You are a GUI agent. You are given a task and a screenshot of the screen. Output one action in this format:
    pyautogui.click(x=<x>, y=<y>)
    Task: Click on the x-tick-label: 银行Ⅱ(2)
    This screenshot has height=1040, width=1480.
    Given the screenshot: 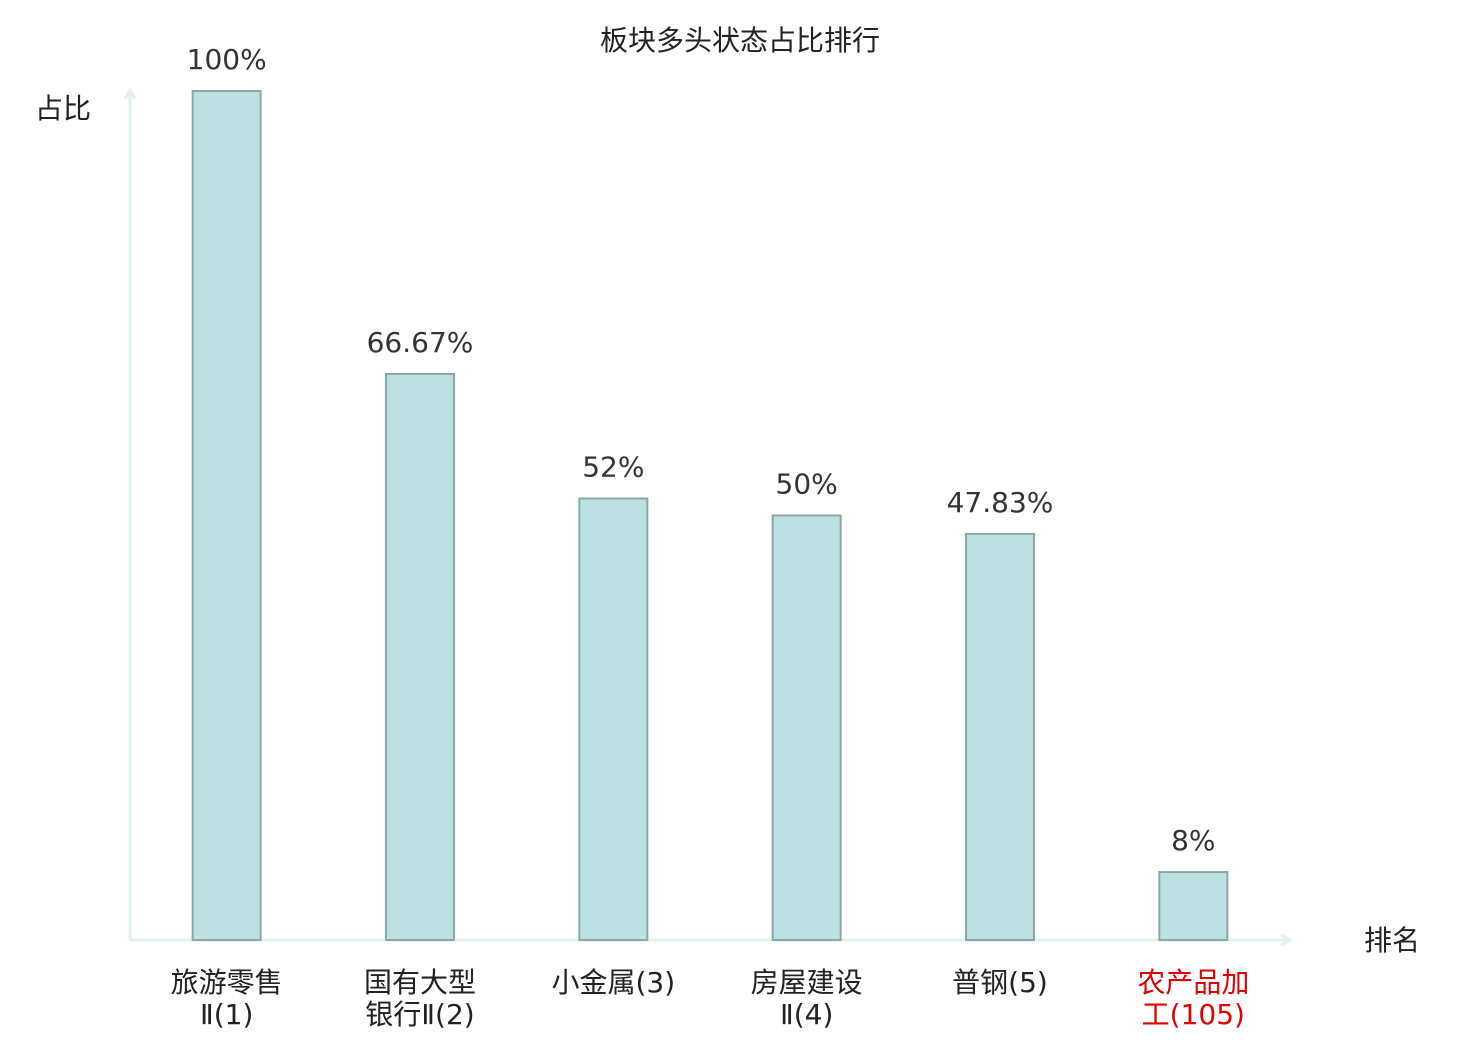 What is the action you would take?
    pyautogui.click(x=419, y=1014)
    